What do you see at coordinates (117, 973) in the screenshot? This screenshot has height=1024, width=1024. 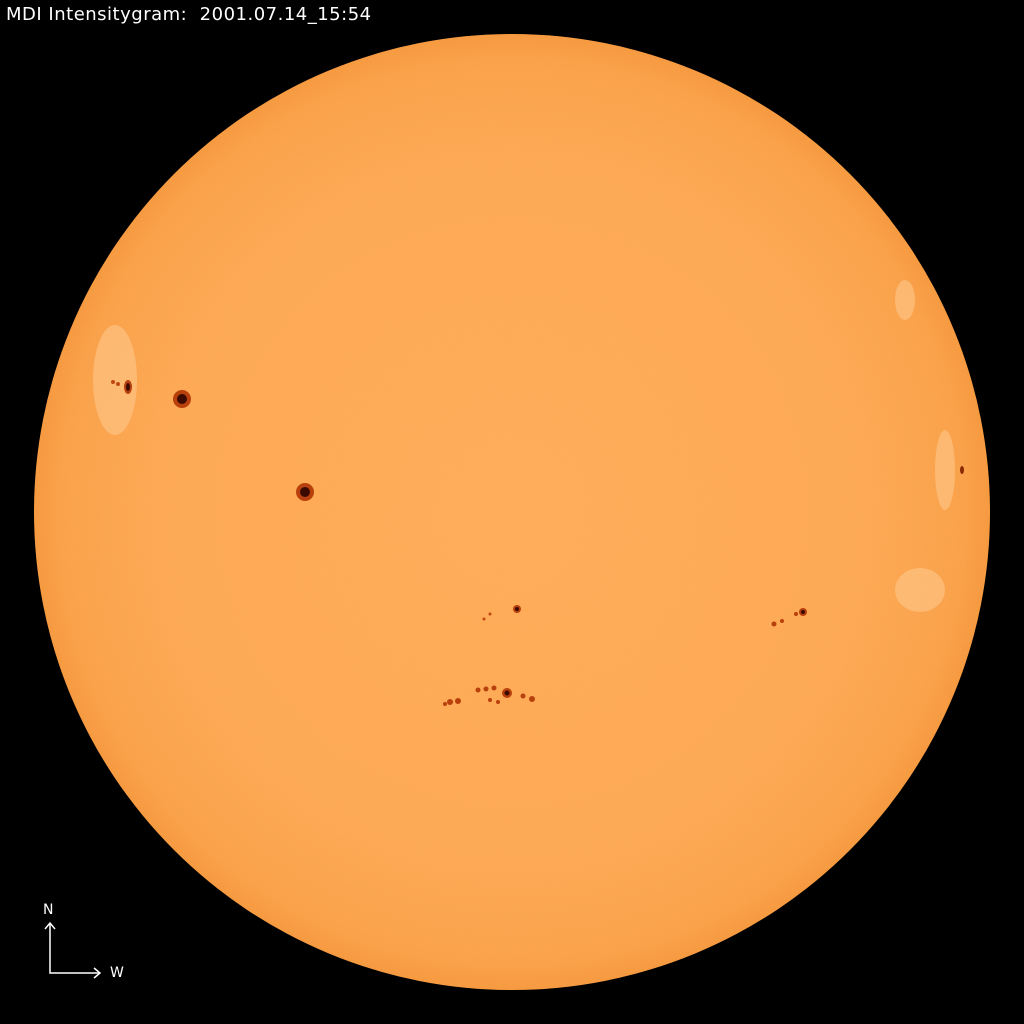 I see `west-label: W` at bounding box center [117, 973].